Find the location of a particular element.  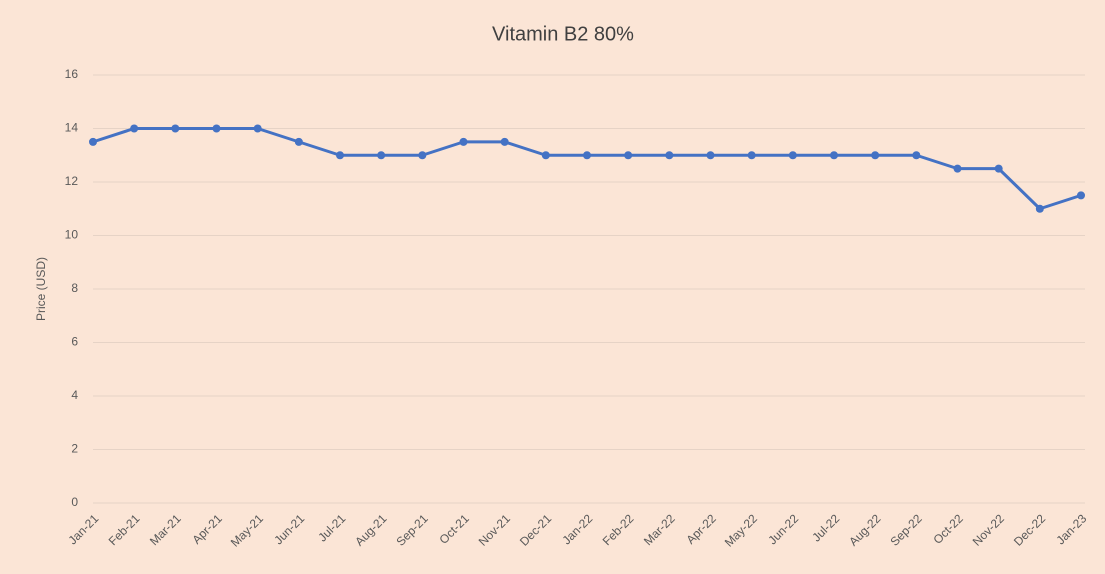

y-tick-label: 12 is located at coordinates (72, 181).